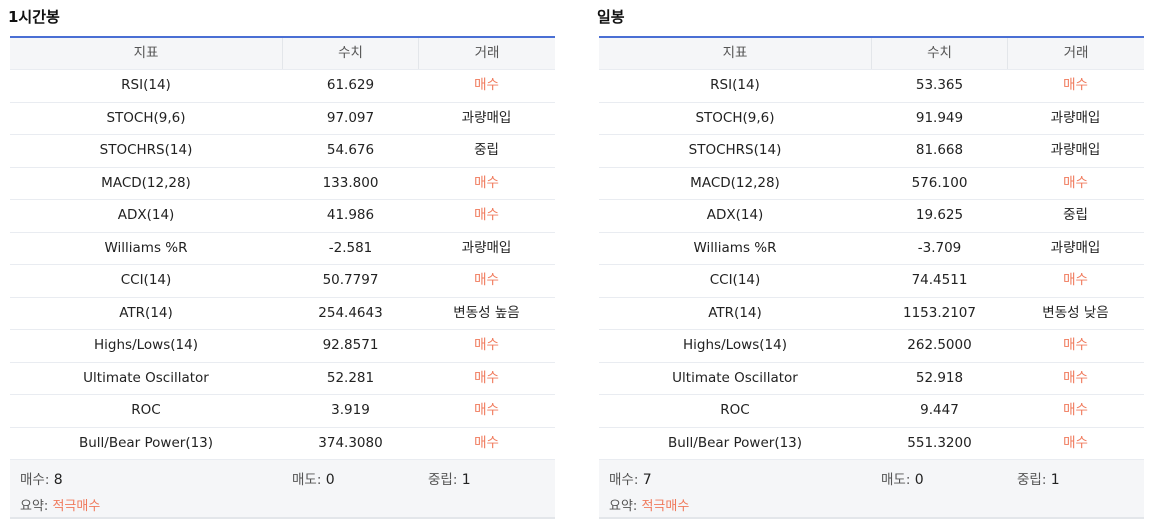  Describe the element at coordinates (1075, 215) in the screenshot. I see `signal-label: 중립` at that location.